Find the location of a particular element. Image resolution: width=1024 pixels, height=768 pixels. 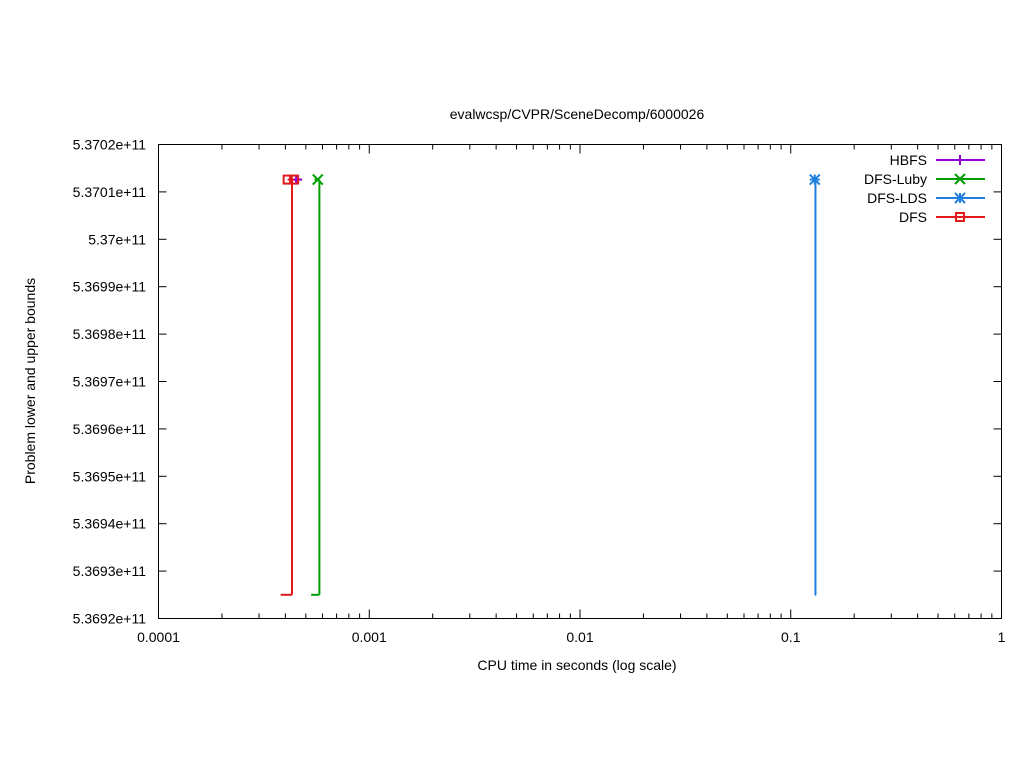

x-axis-label: CPU time in seconds (log scale) is located at coordinates (576, 665).